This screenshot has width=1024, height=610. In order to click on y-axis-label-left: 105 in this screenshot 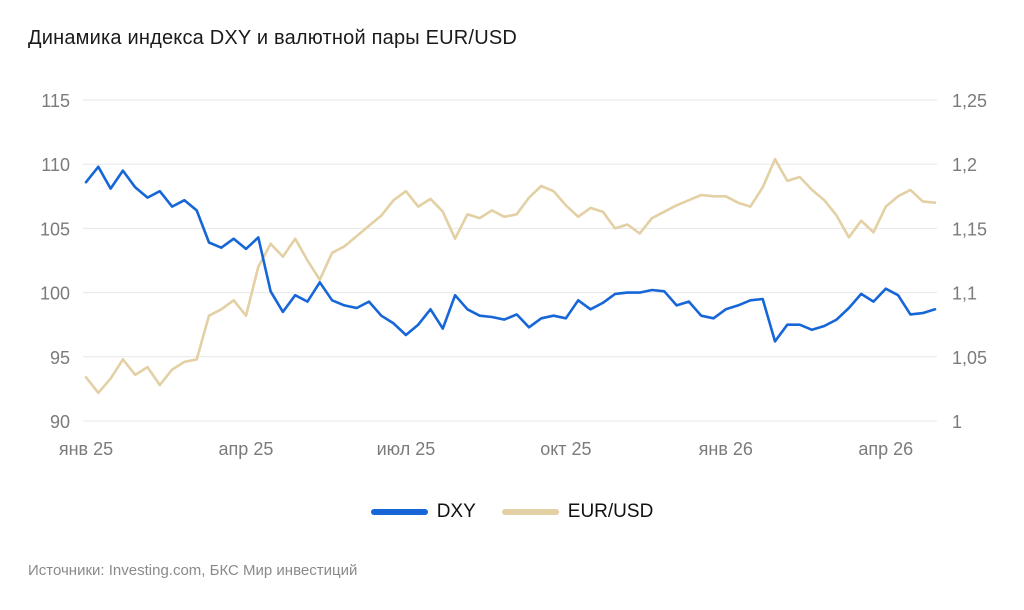, I will do `click(55, 229)`.